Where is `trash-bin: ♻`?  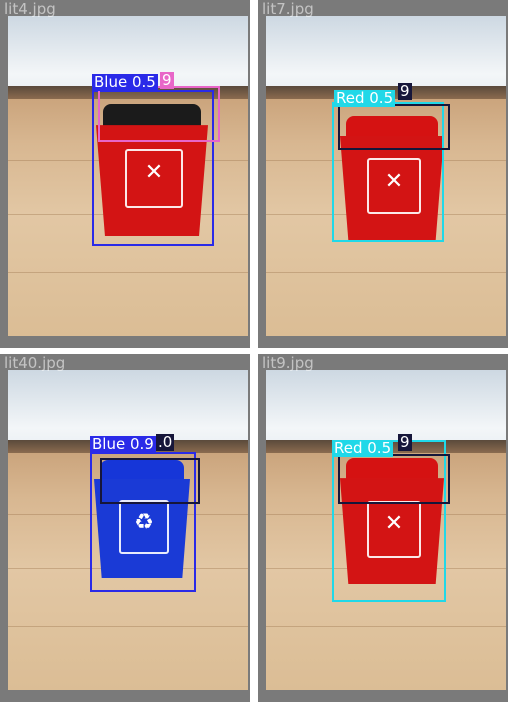
trash-bin: ♻ is located at coordinates (142, 519).